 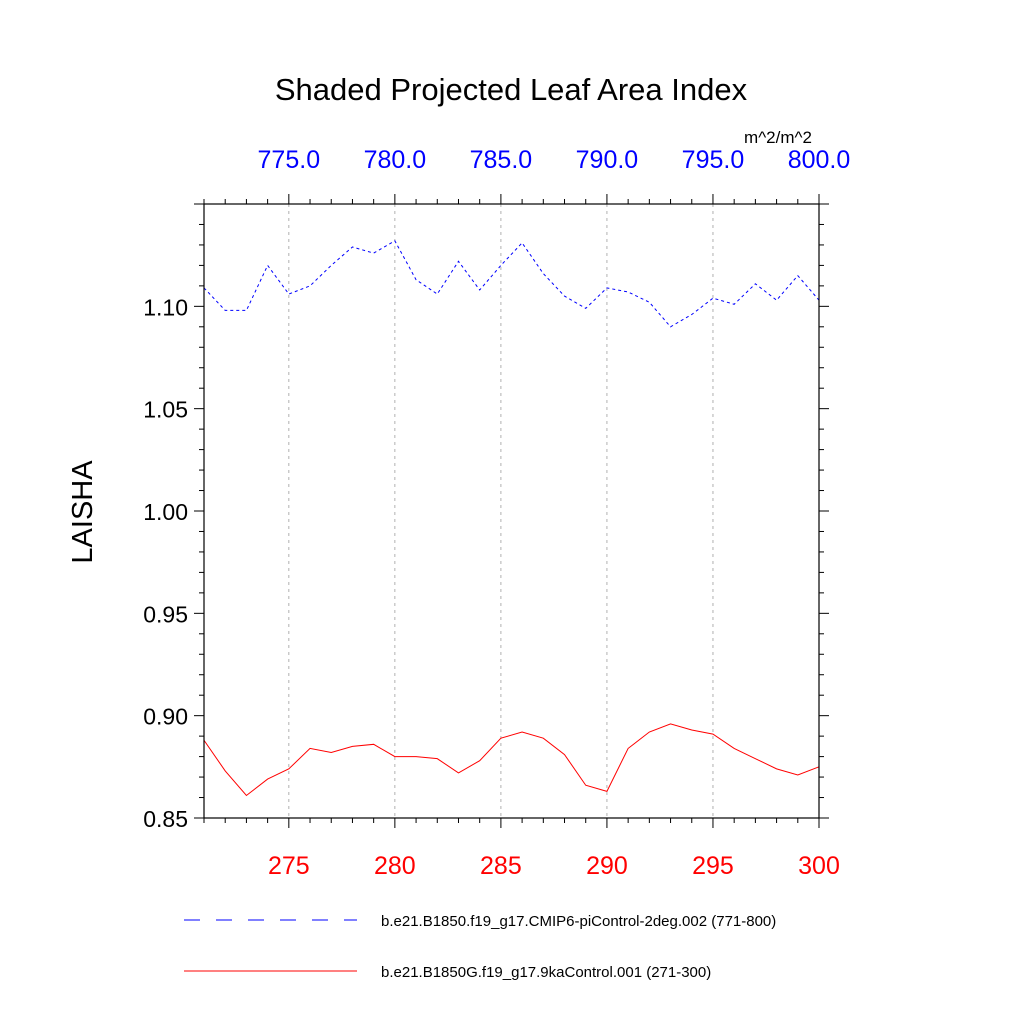 What do you see at coordinates (165, 819) in the screenshot?
I see `y-tick-label: 0.85` at bounding box center [165, 819].